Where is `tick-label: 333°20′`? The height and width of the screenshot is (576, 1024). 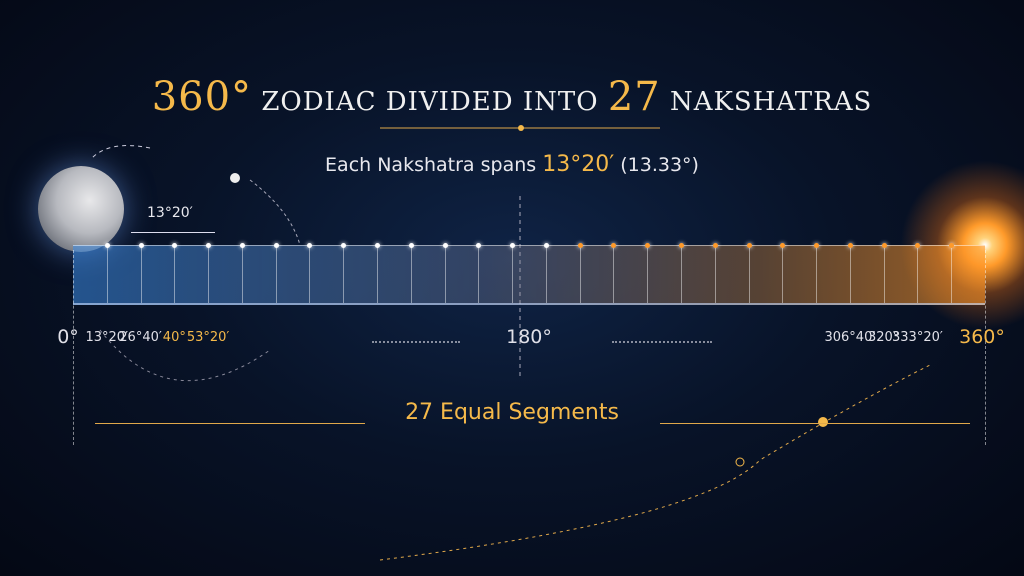
tick-label: 333°20′ is located at coordinates (917, 337).